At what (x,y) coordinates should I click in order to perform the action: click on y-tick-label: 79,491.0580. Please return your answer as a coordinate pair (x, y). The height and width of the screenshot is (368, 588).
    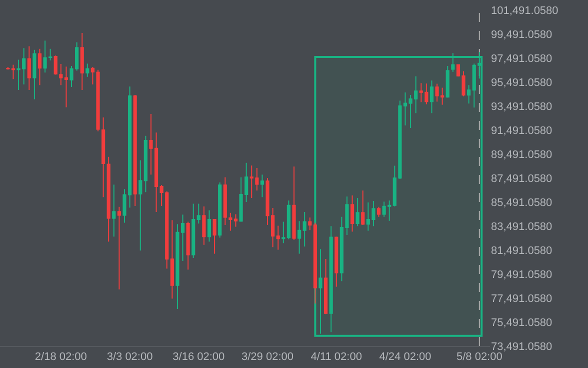
    Looking at the image, I should click on (521, 274).